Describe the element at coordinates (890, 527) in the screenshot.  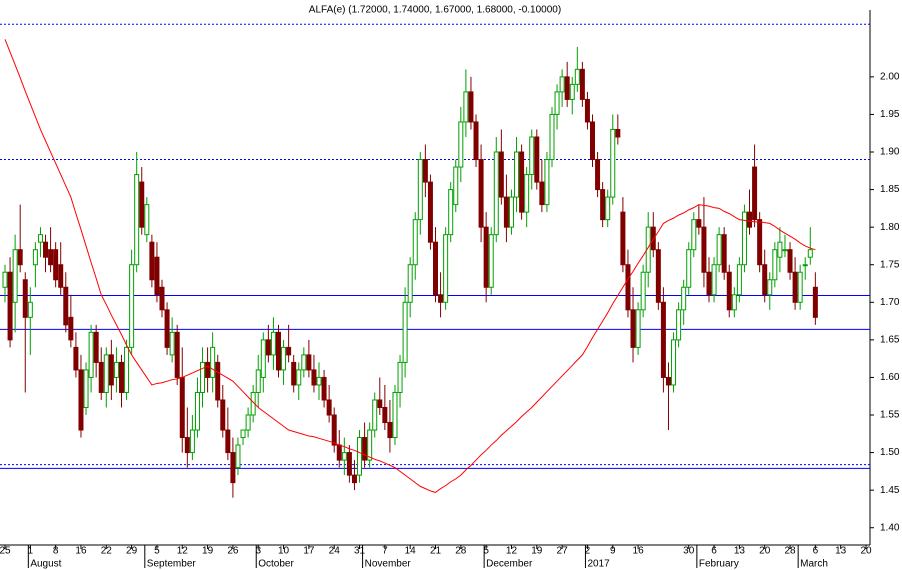
I see `y-tick-label: 1.40` at that location.